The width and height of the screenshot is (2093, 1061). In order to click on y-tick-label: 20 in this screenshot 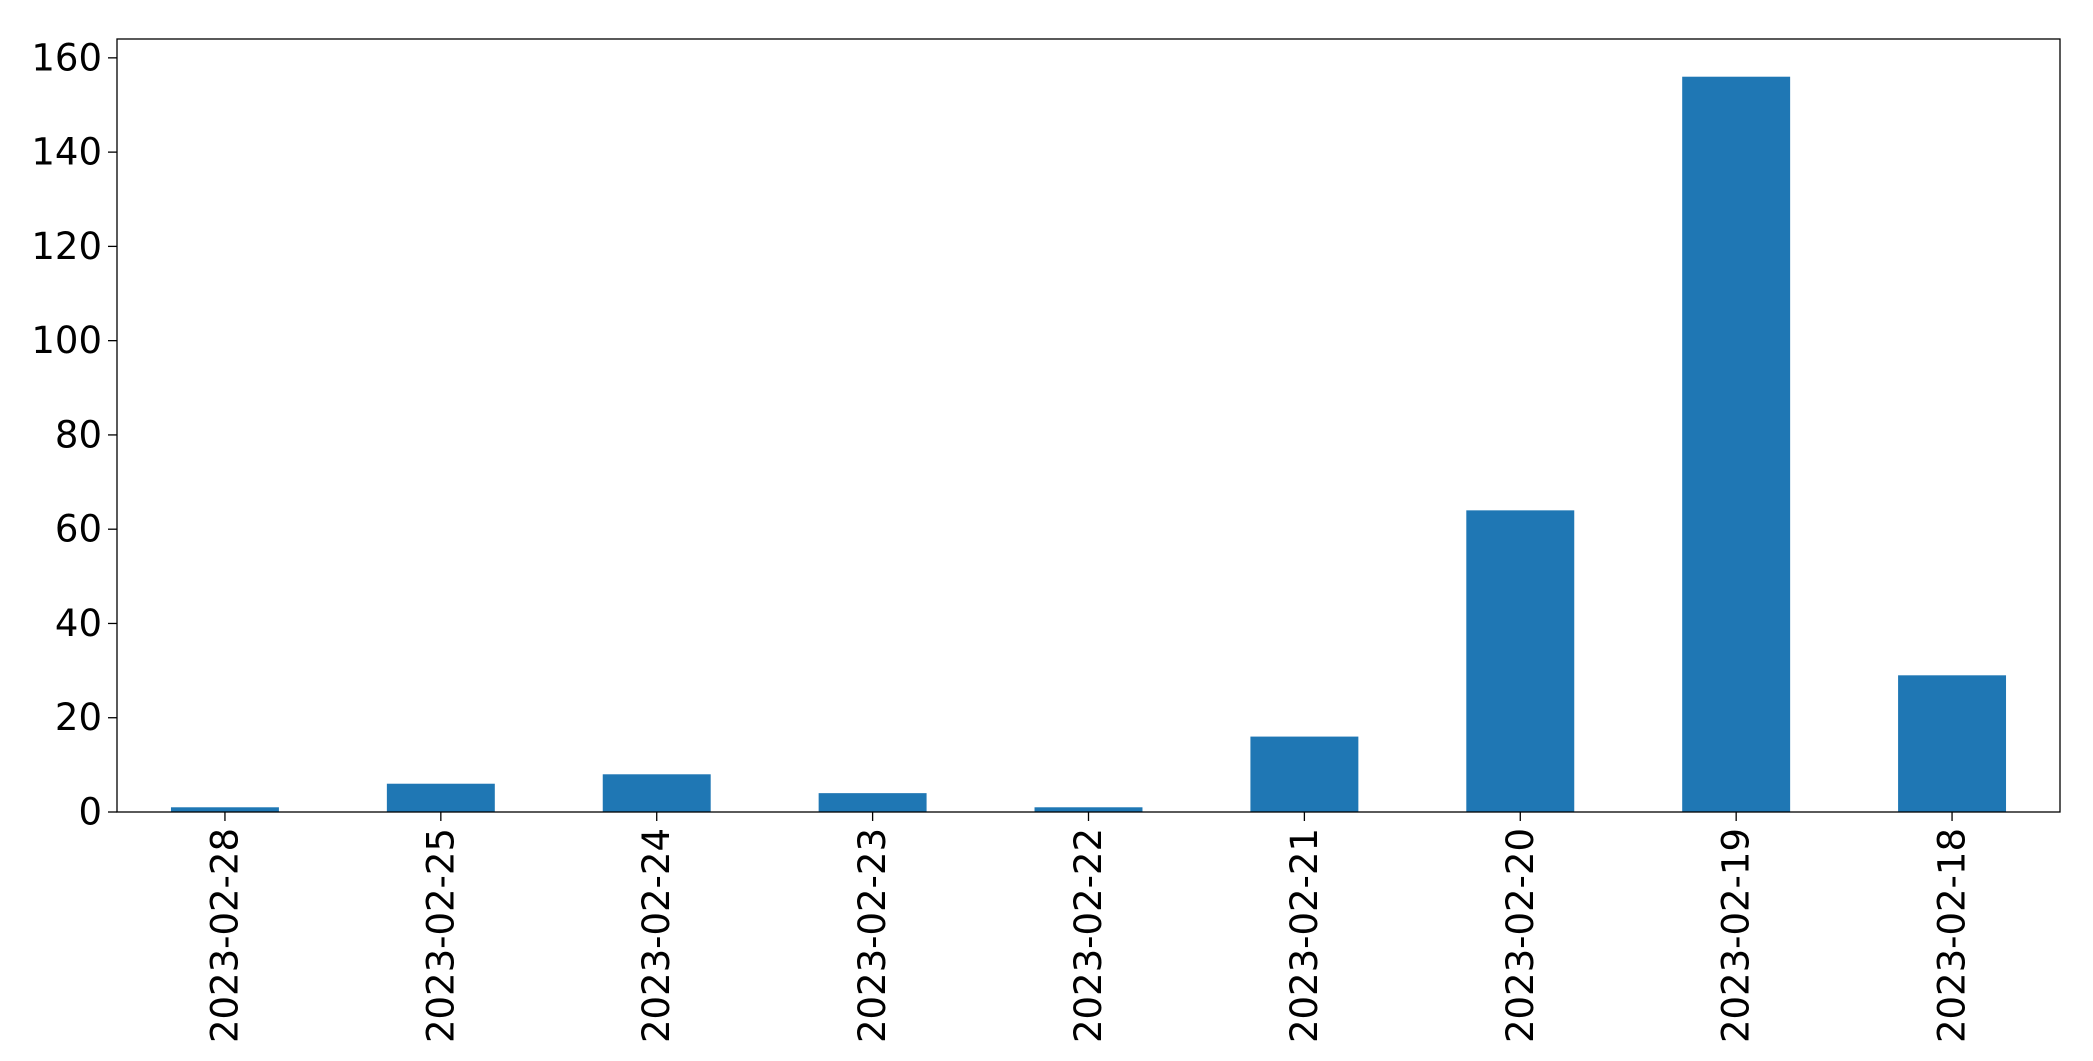, I will do `click(78, 717)`.